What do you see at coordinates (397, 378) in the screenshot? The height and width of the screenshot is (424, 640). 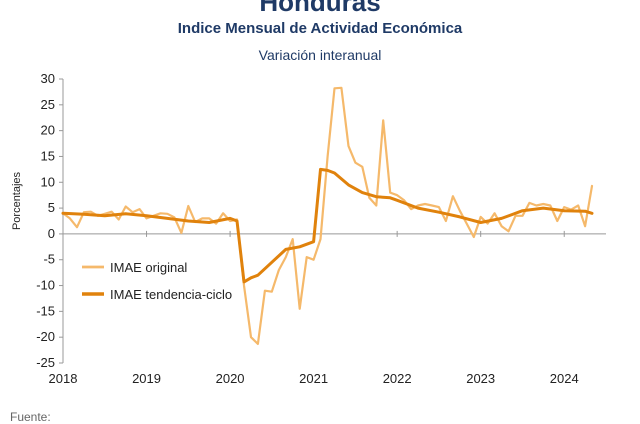 I see `x-tick-label: 2022` at bounding box center [397, 378].